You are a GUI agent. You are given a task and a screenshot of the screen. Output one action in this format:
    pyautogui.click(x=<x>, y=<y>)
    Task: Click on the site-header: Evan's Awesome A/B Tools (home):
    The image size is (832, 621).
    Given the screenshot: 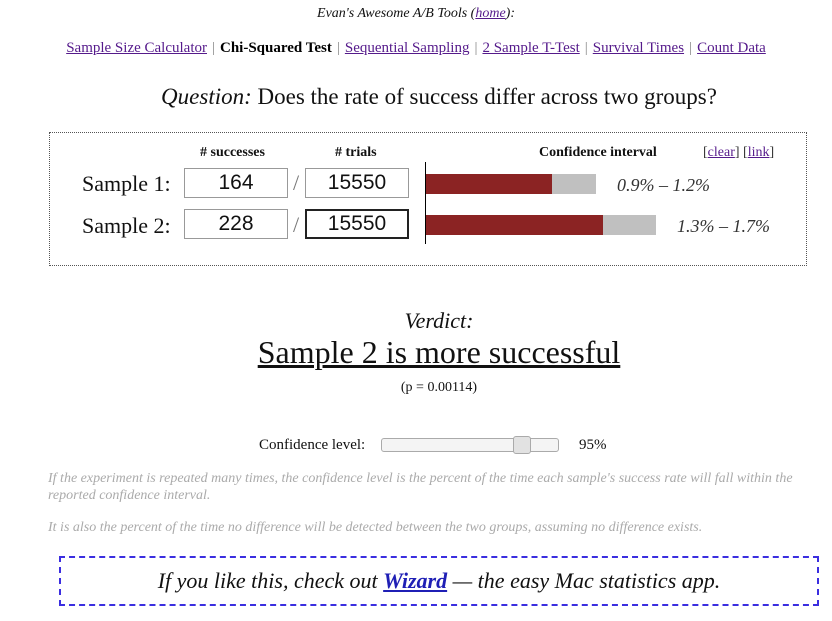 What is the action you would take?
    pyautogui.click(x=416, y=13)
    